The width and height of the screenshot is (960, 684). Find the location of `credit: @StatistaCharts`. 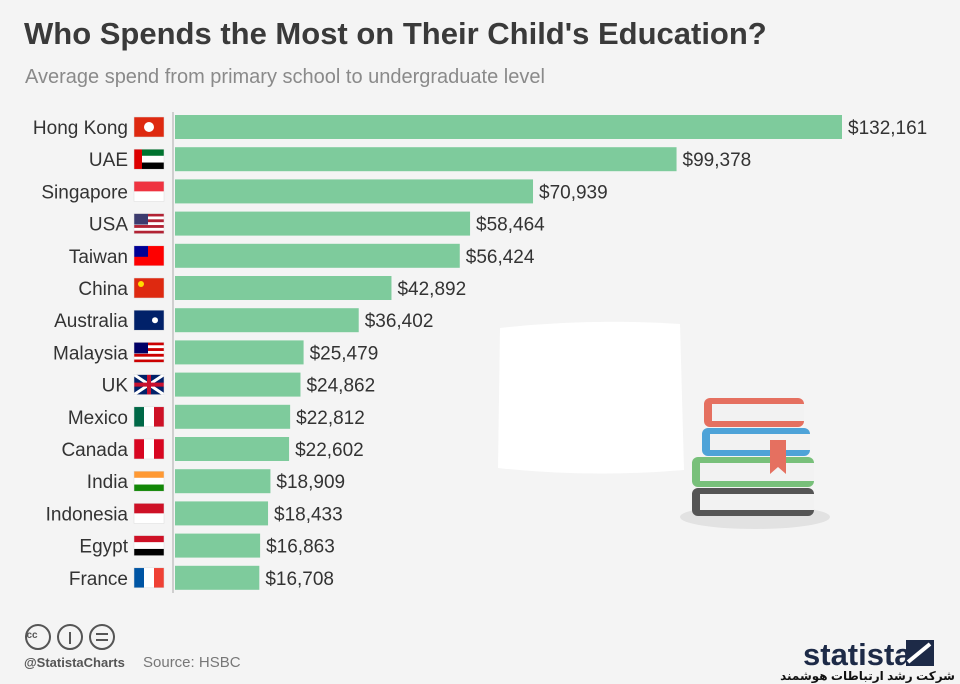

credit: @StatistaCharts is located at coordinates (74, 662).